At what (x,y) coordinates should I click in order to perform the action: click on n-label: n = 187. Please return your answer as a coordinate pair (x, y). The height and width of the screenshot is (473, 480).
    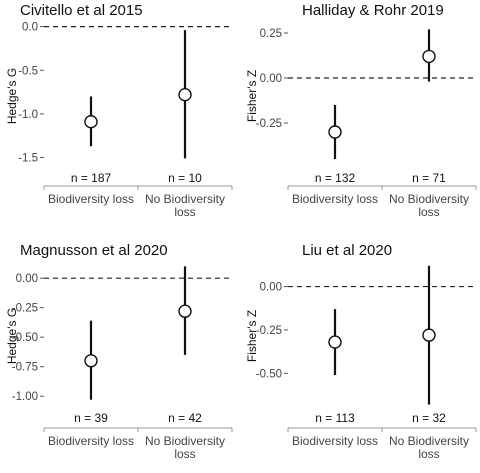
    Looking at the image, I should click on (91, 178).